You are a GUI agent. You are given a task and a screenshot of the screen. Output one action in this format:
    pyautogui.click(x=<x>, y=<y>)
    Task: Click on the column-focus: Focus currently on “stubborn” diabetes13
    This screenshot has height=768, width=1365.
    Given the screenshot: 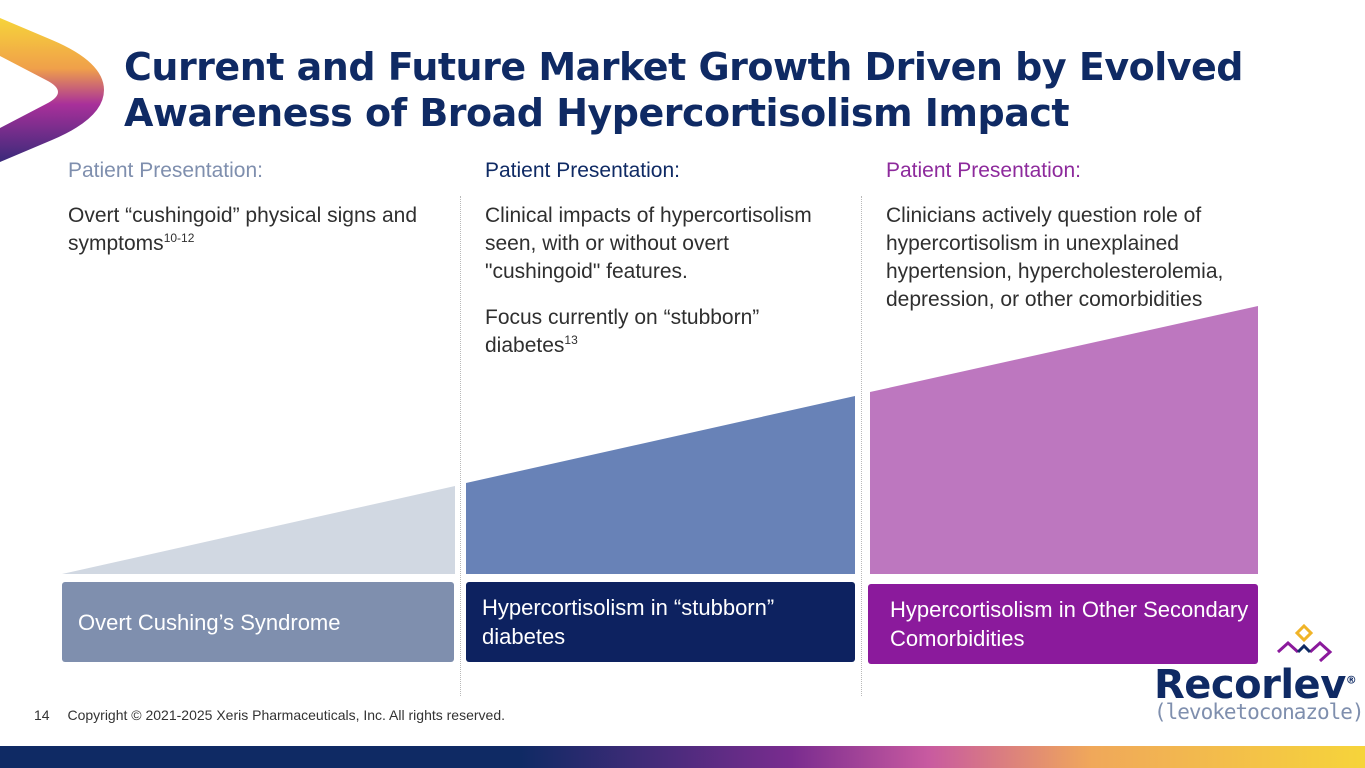 What is the action you would take?
    pyautogui.click(x=622, y=331)
    